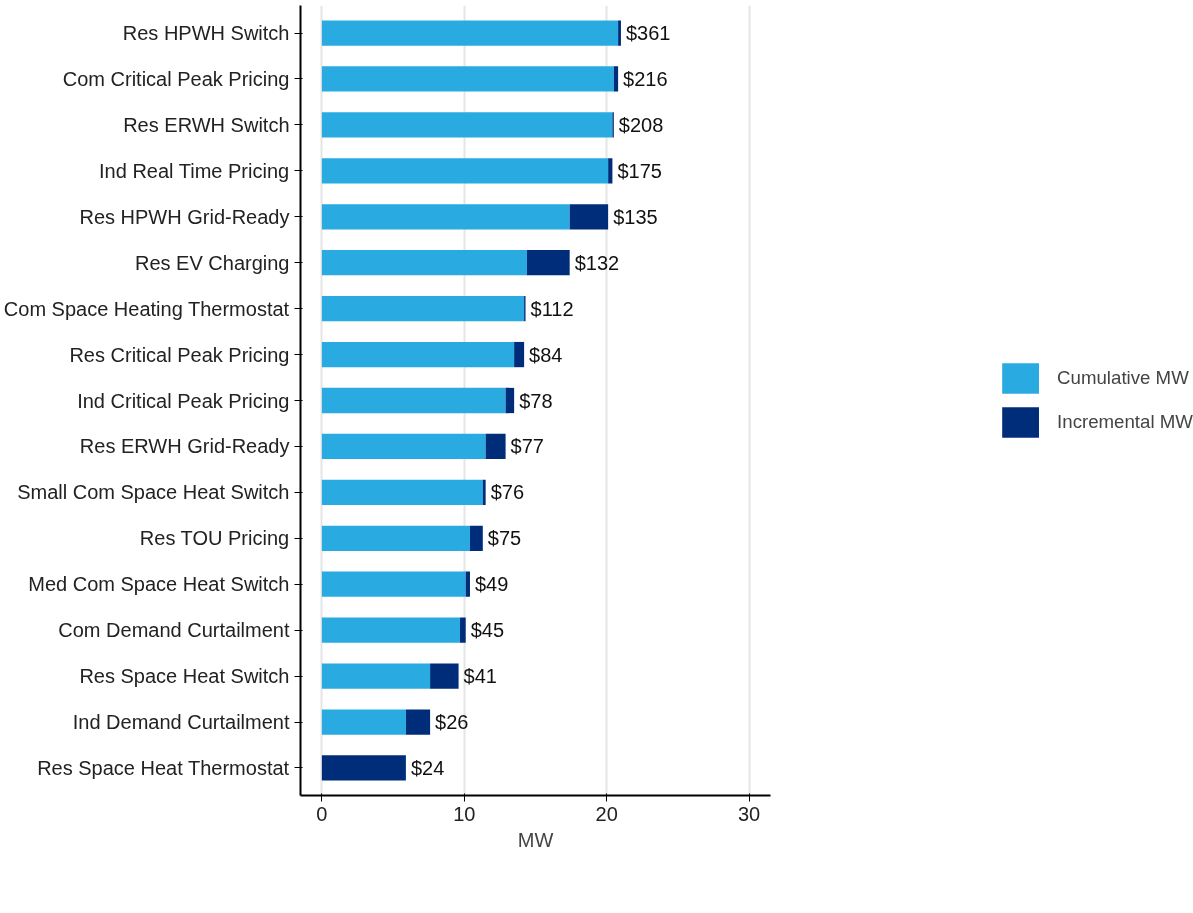 The height and width of the screenshot is (913, 1193). I want to click on x-tick-label: 0, so click(322, 813).